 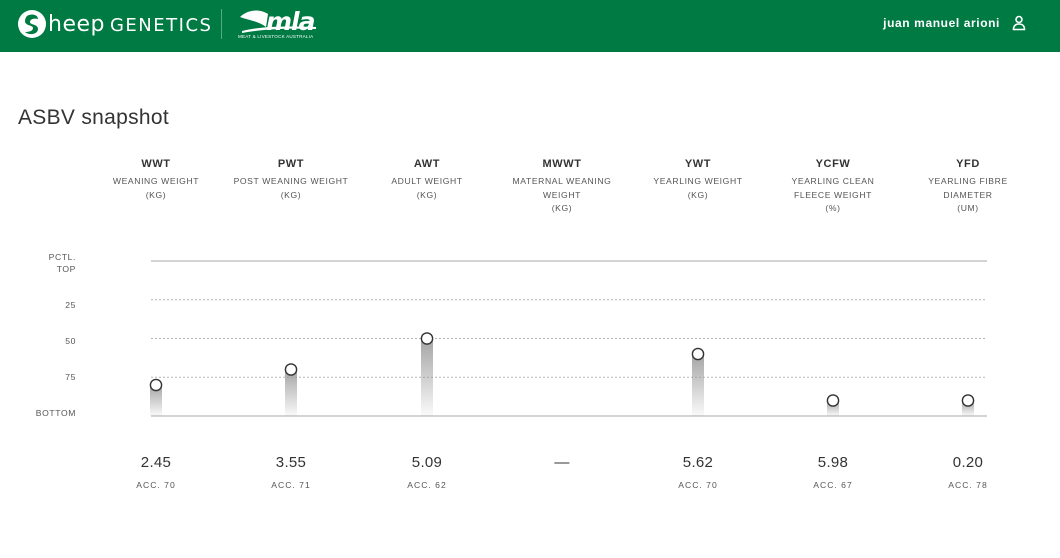 What do you see at coordinates (968, 208) in the screenshot?
I see `trait-name-line: (UM)` at bounding box center [968, 208].